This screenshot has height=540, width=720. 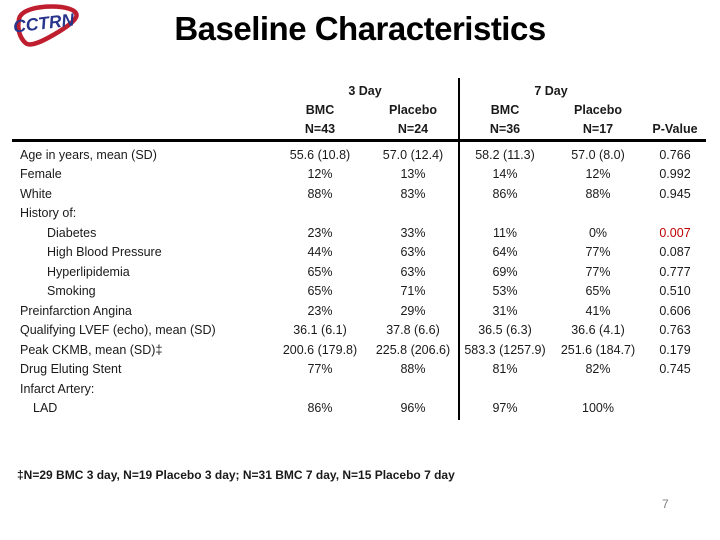 What do you see at coordinates (505, 330) in the screenshot?
I see `cell-bmc-7day: 36.5 (6.3)` at bounding box center [505, 330].